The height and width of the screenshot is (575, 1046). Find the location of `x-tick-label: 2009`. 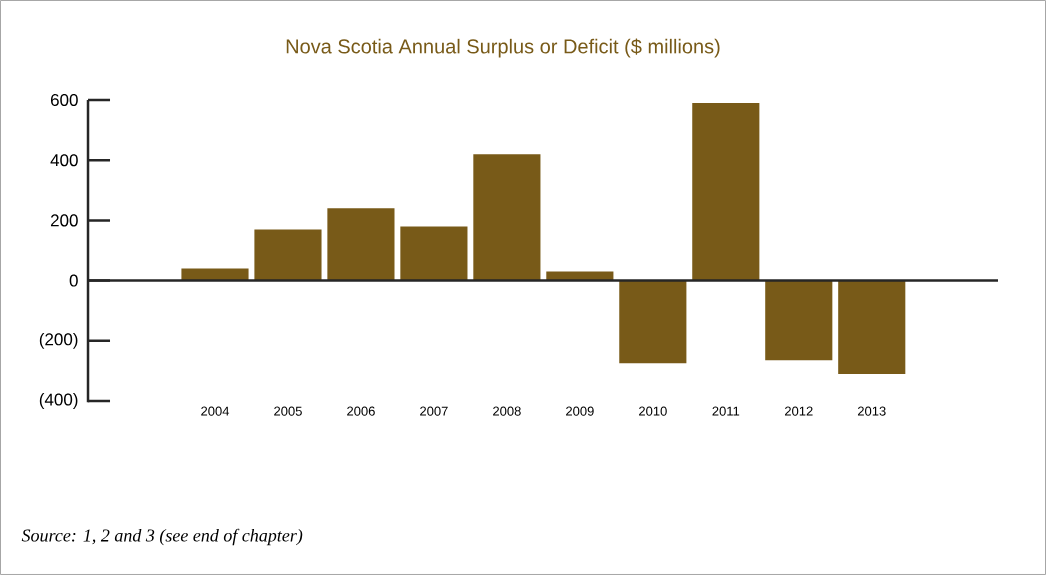

x-tick-label: 2009 is located at coordinates (580, 411).